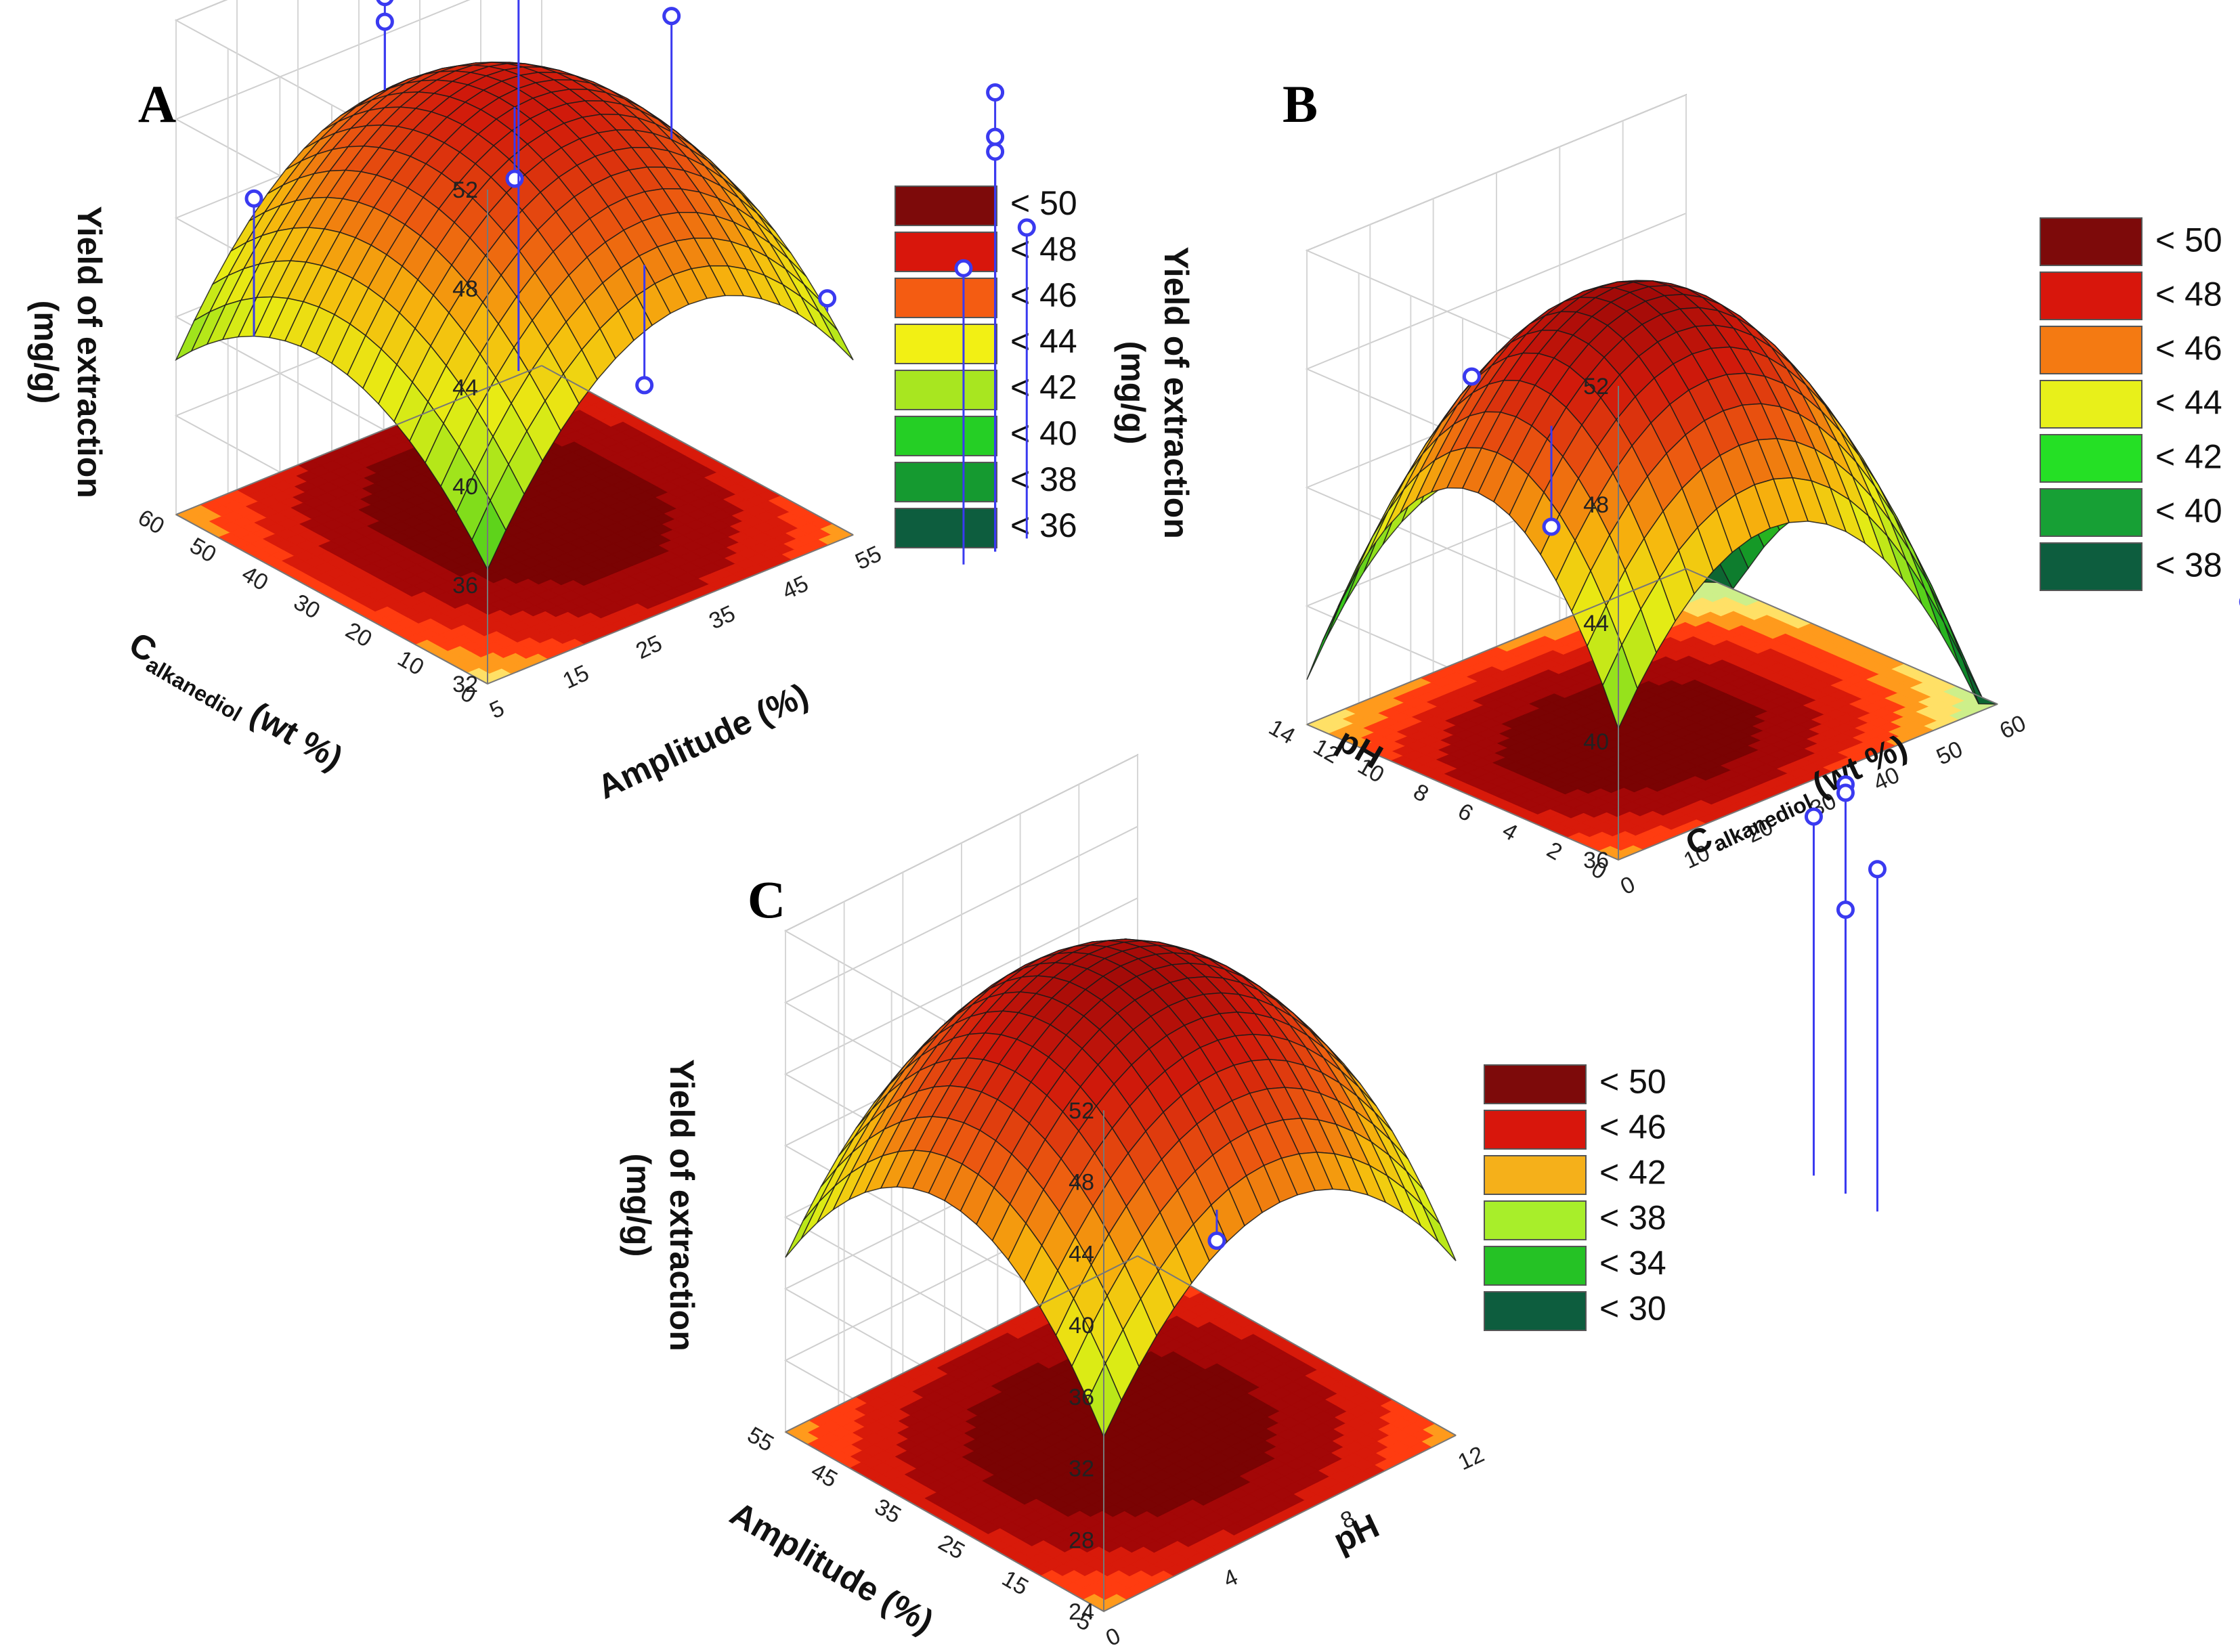 The width and height of the screenshot is (2240, 1652). What do you see at coordinates (1231, 1578) in the screenshot?
I see `right-tick-label: 4` at bounding box center [1231, 1578].